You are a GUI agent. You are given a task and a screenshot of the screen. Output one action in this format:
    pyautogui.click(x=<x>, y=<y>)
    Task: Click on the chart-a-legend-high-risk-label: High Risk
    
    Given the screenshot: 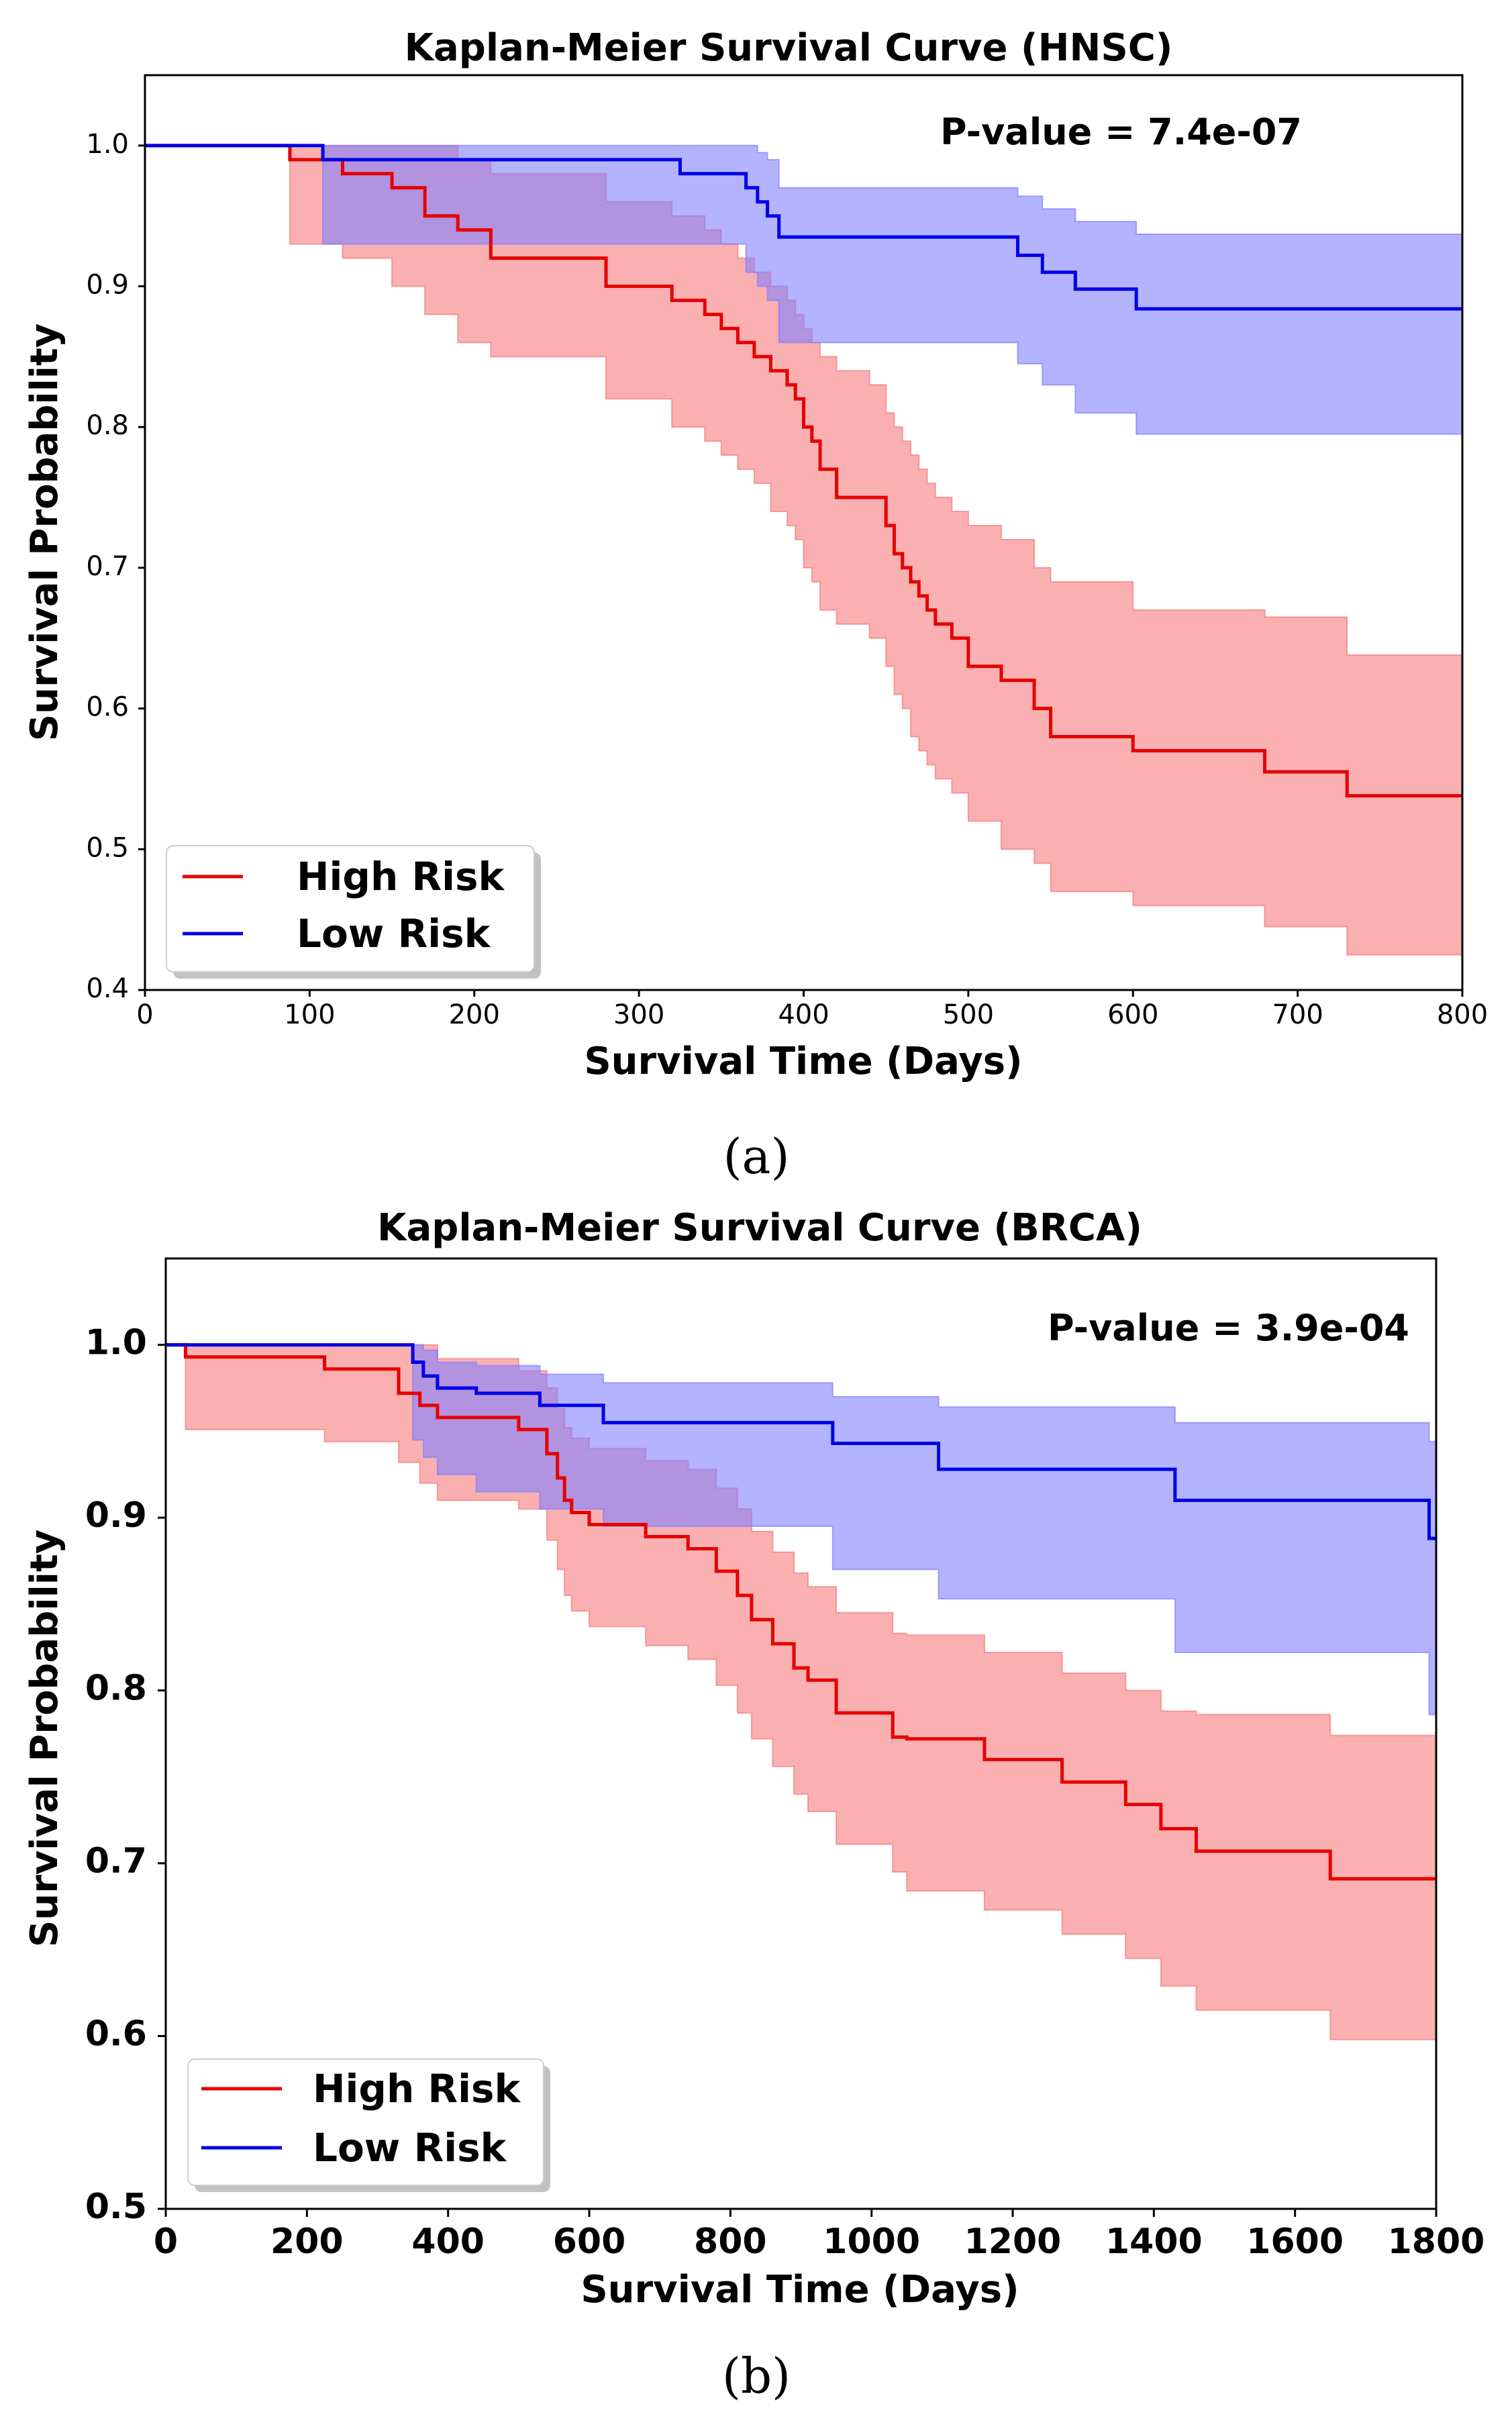 What is the action you would take?
    pyautogui.click(x=401, y=876)
    